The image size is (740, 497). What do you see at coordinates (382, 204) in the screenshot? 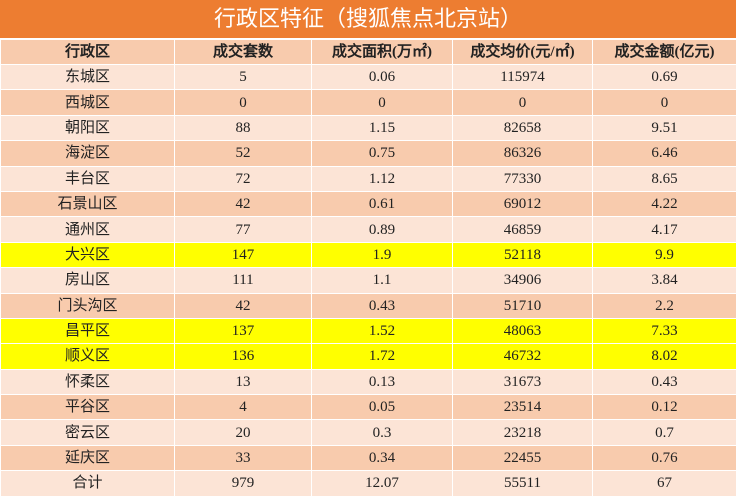
I see `value-cell: 0.61` at bounding box center [382, 204].